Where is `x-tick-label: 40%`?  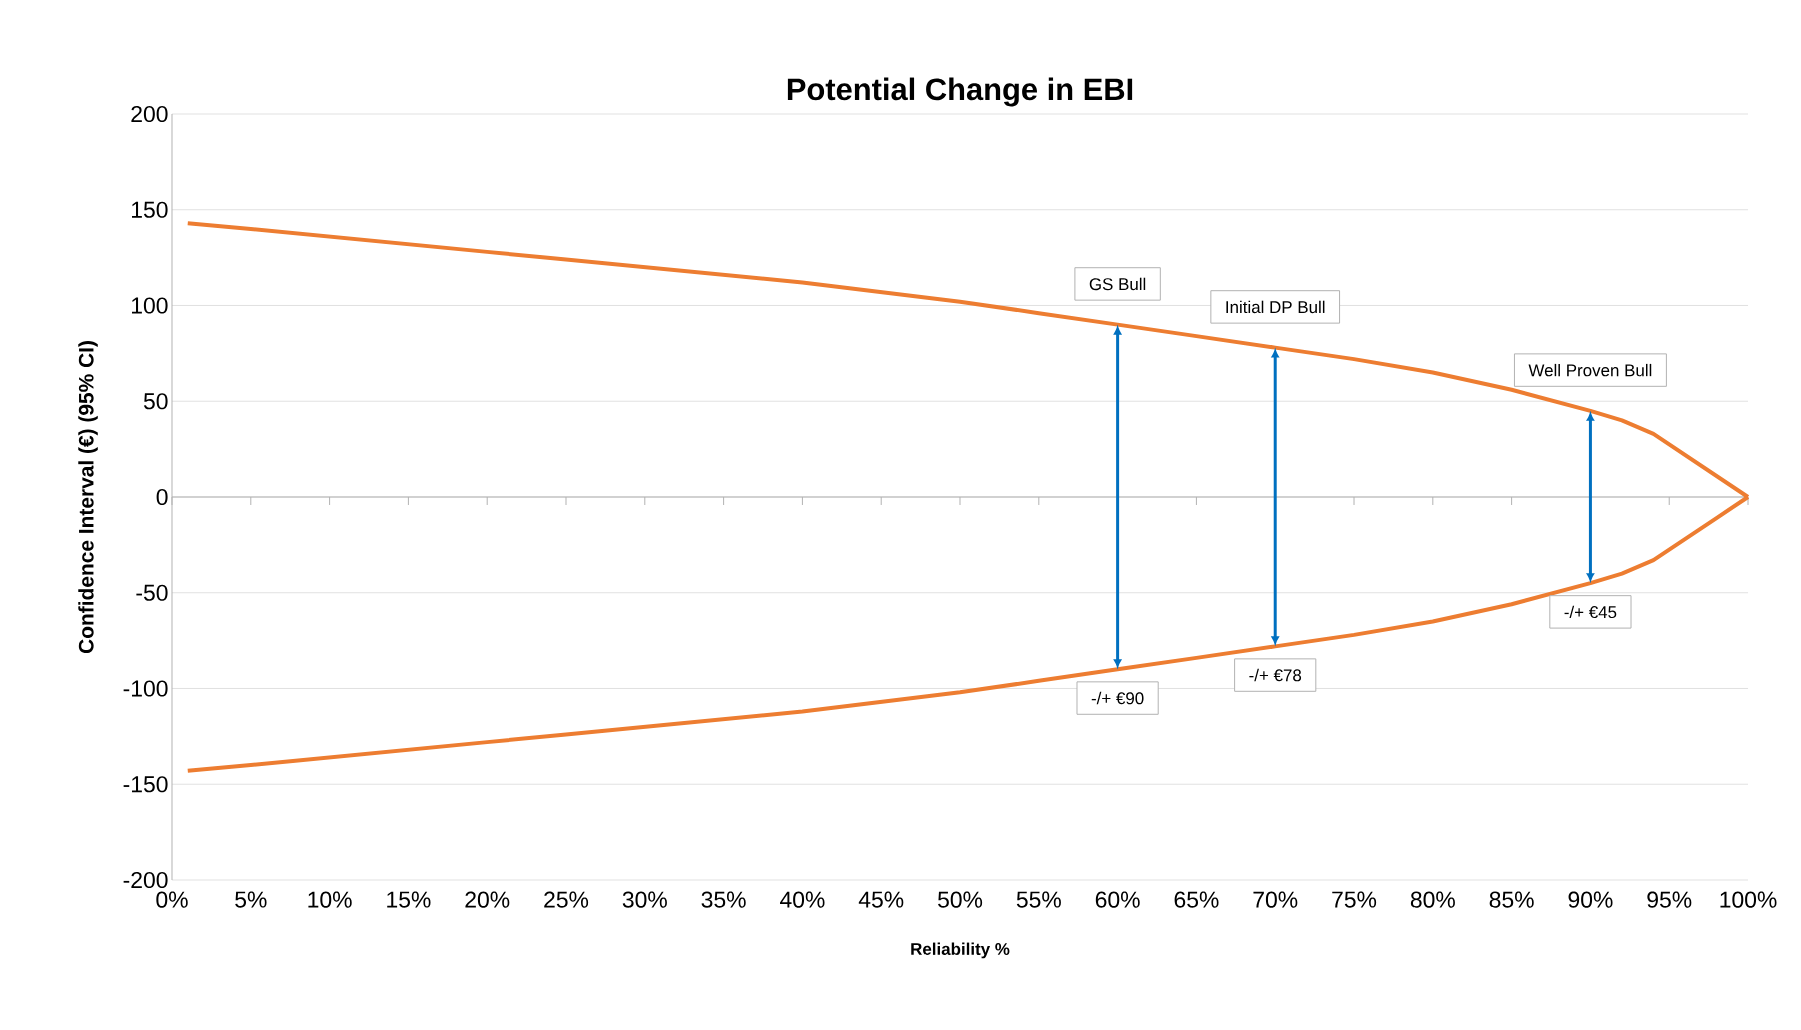 x-tick-label: 40% is located at coordinates (802, 899).